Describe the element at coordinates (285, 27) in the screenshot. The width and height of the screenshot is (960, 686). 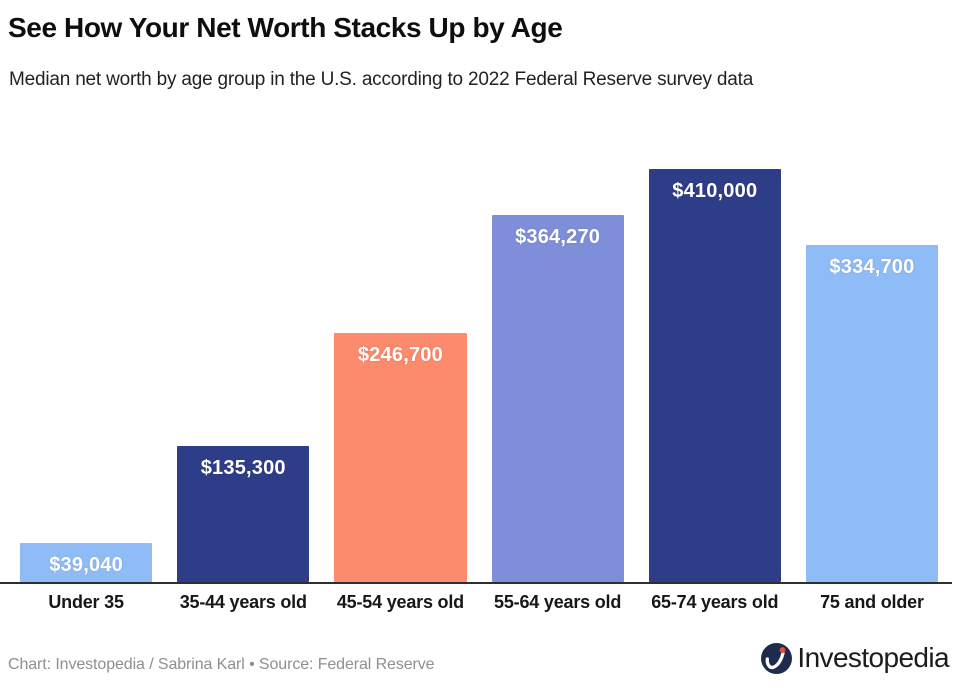
I see `chart-title: See How Your Net Worth Stacks Up by Age` at that location.